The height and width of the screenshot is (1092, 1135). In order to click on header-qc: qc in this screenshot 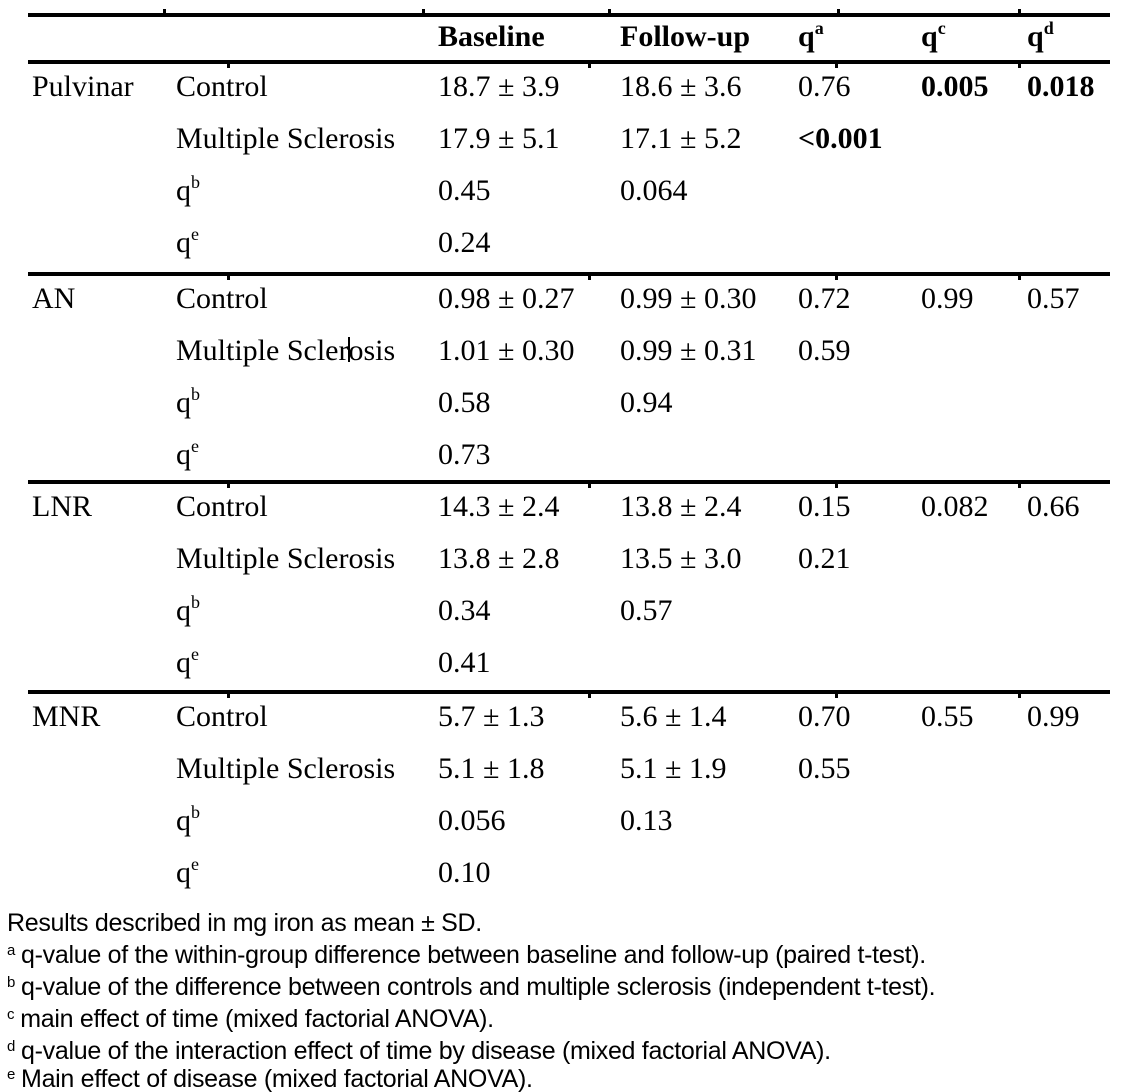, I will do `click(933, 35)`.